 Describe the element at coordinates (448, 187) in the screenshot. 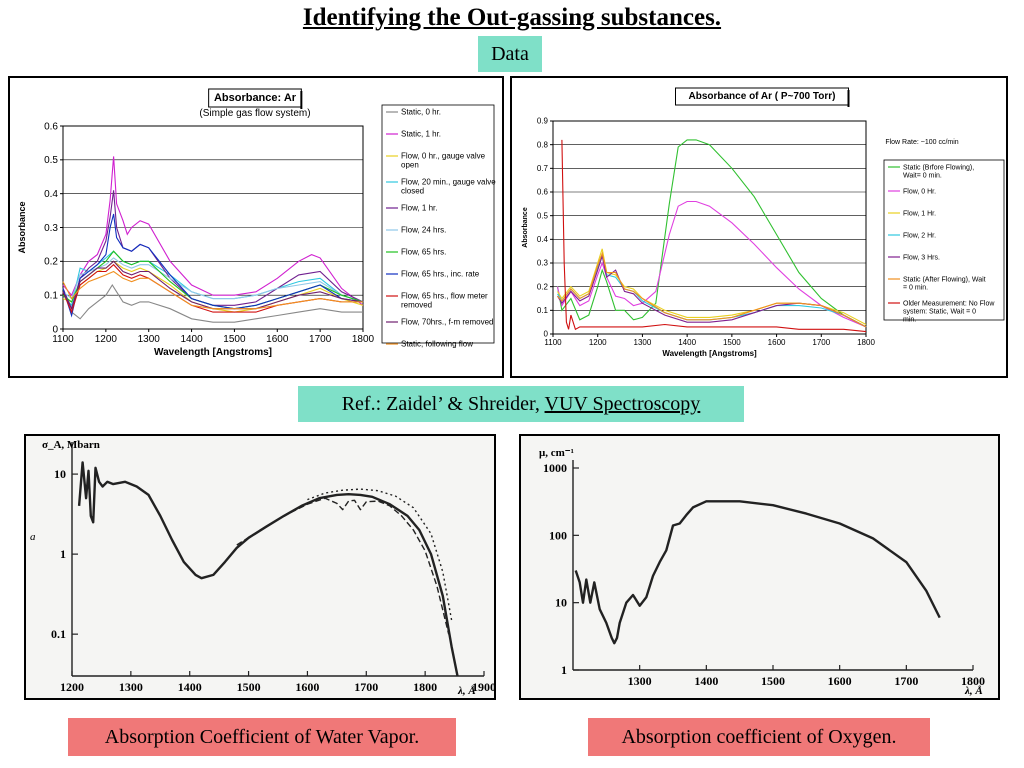

I see `legend-label-4: Flow, 20 min., gauge valve closed` at that location.